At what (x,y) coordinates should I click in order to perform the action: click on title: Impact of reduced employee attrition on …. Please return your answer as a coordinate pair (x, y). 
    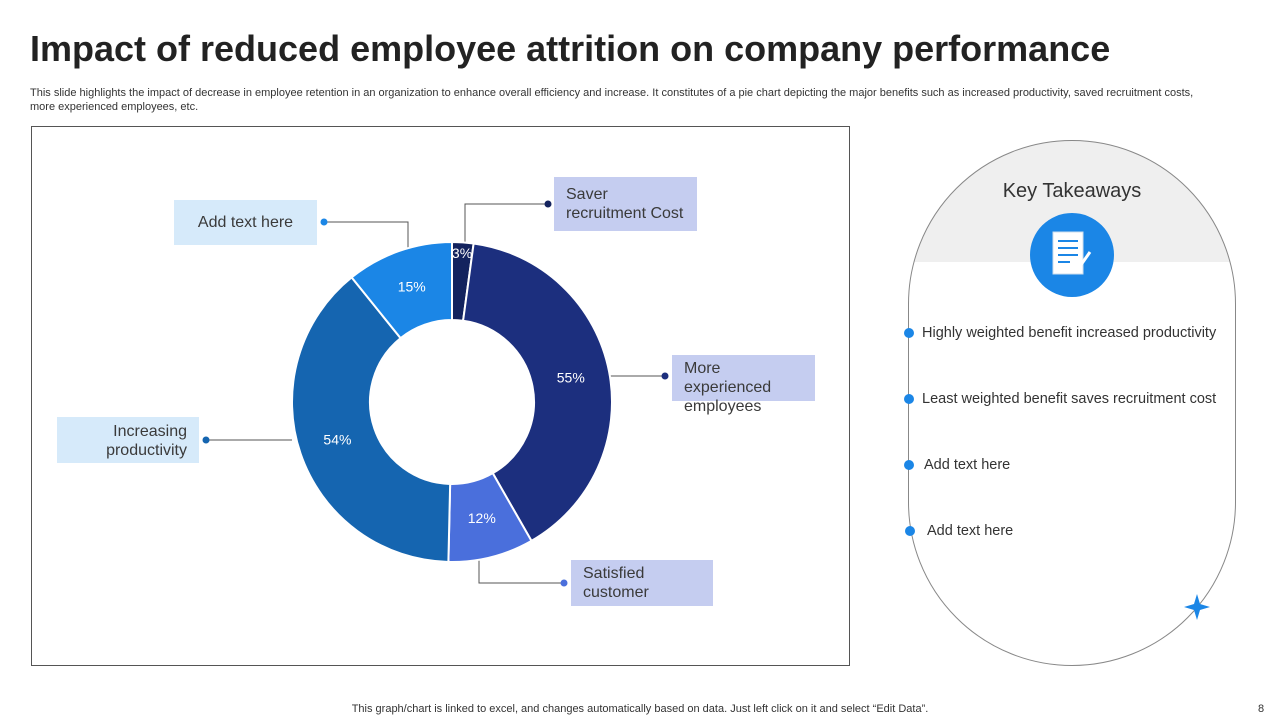
    Looking at the image, I should click on (570, 48).